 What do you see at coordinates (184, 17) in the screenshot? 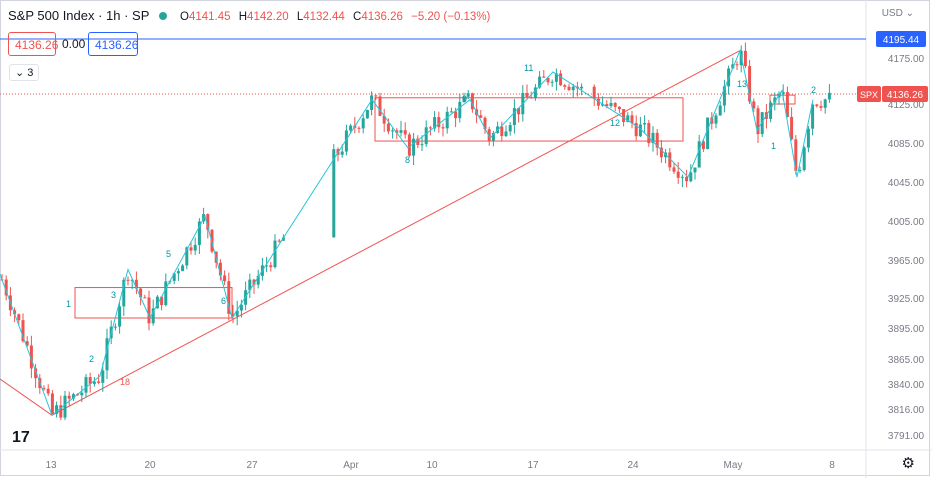
I see `open-label: O` at bounding box center [184, 17].